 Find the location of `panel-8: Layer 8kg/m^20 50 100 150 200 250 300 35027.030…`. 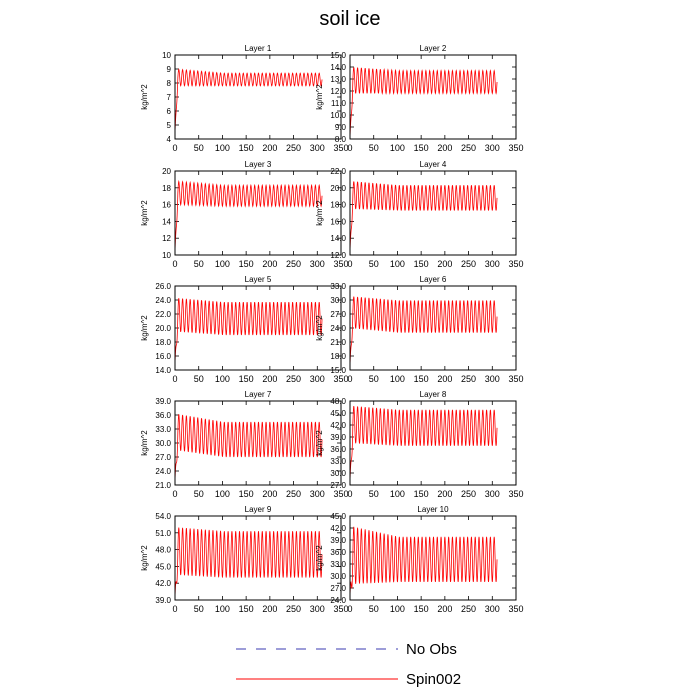

panel-8: Layer 8kg/m^20 50 100 150 200 250 300 35027.030… is located at coordinates (419, 444).